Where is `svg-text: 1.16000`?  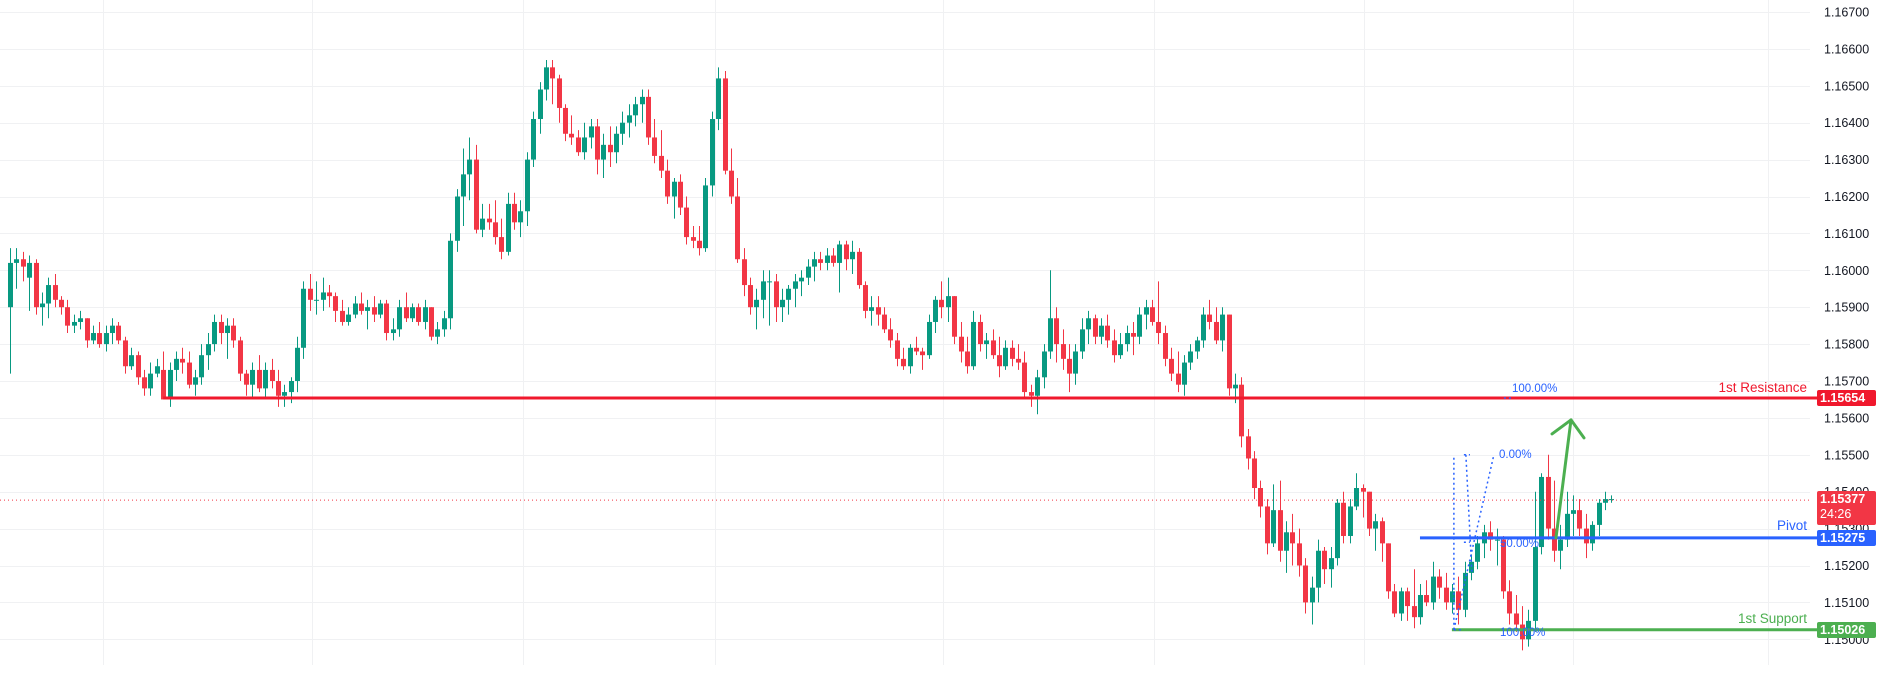
svg-text: 1.16000 is located at coordinates (1846, 271).